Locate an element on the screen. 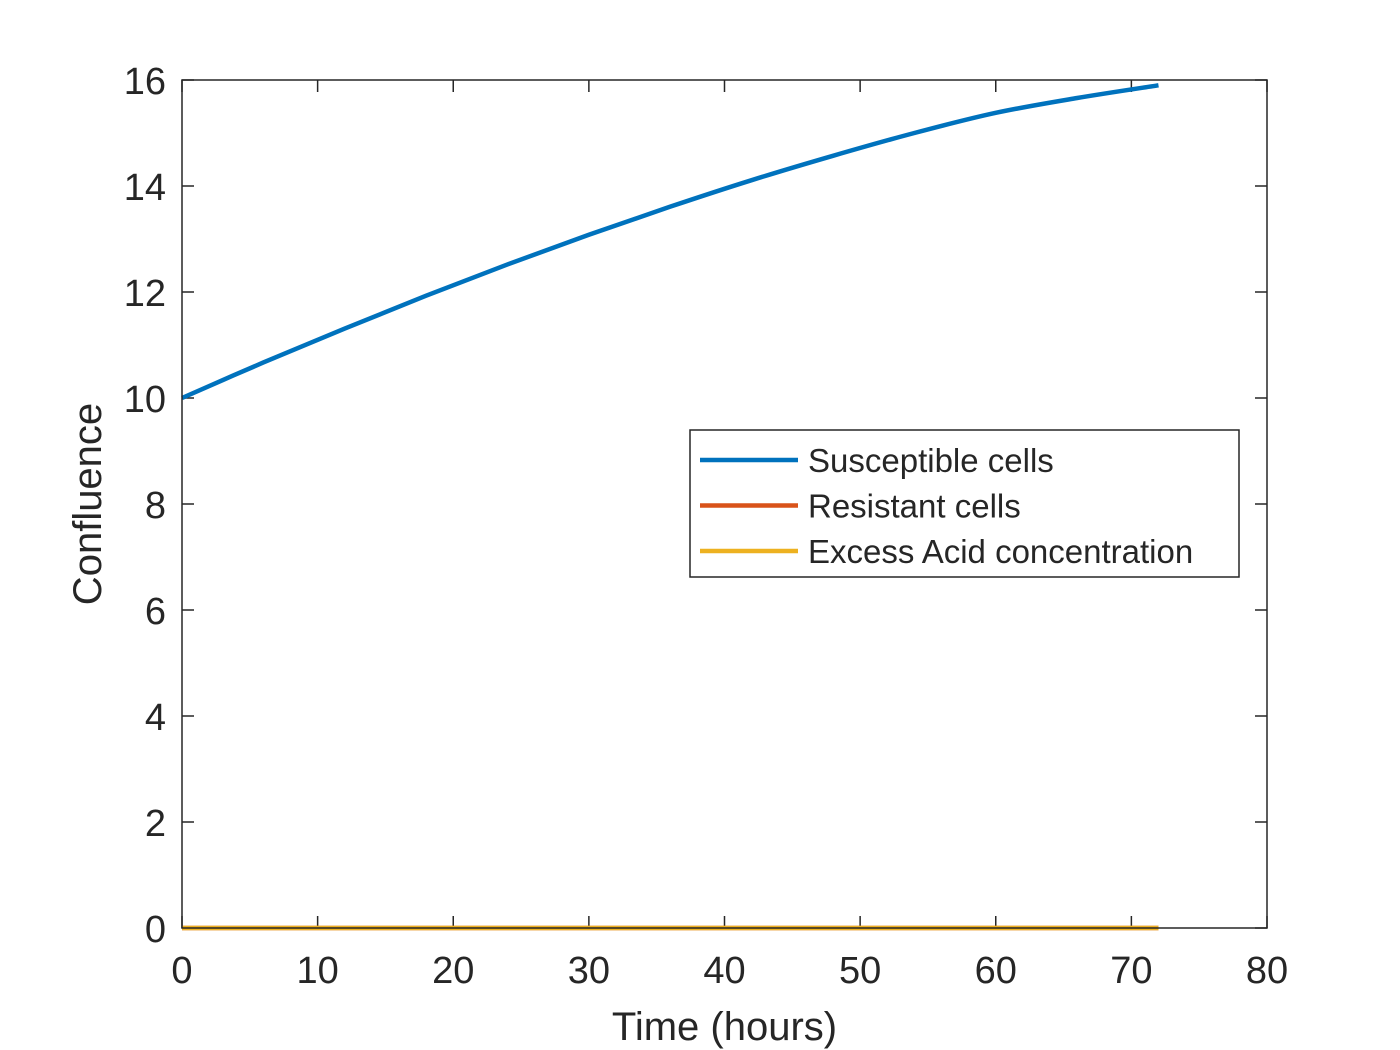 The height and width of the screenshot is (1050, 1400). x-tick-label: 30 is located at coordinates (589, 971).